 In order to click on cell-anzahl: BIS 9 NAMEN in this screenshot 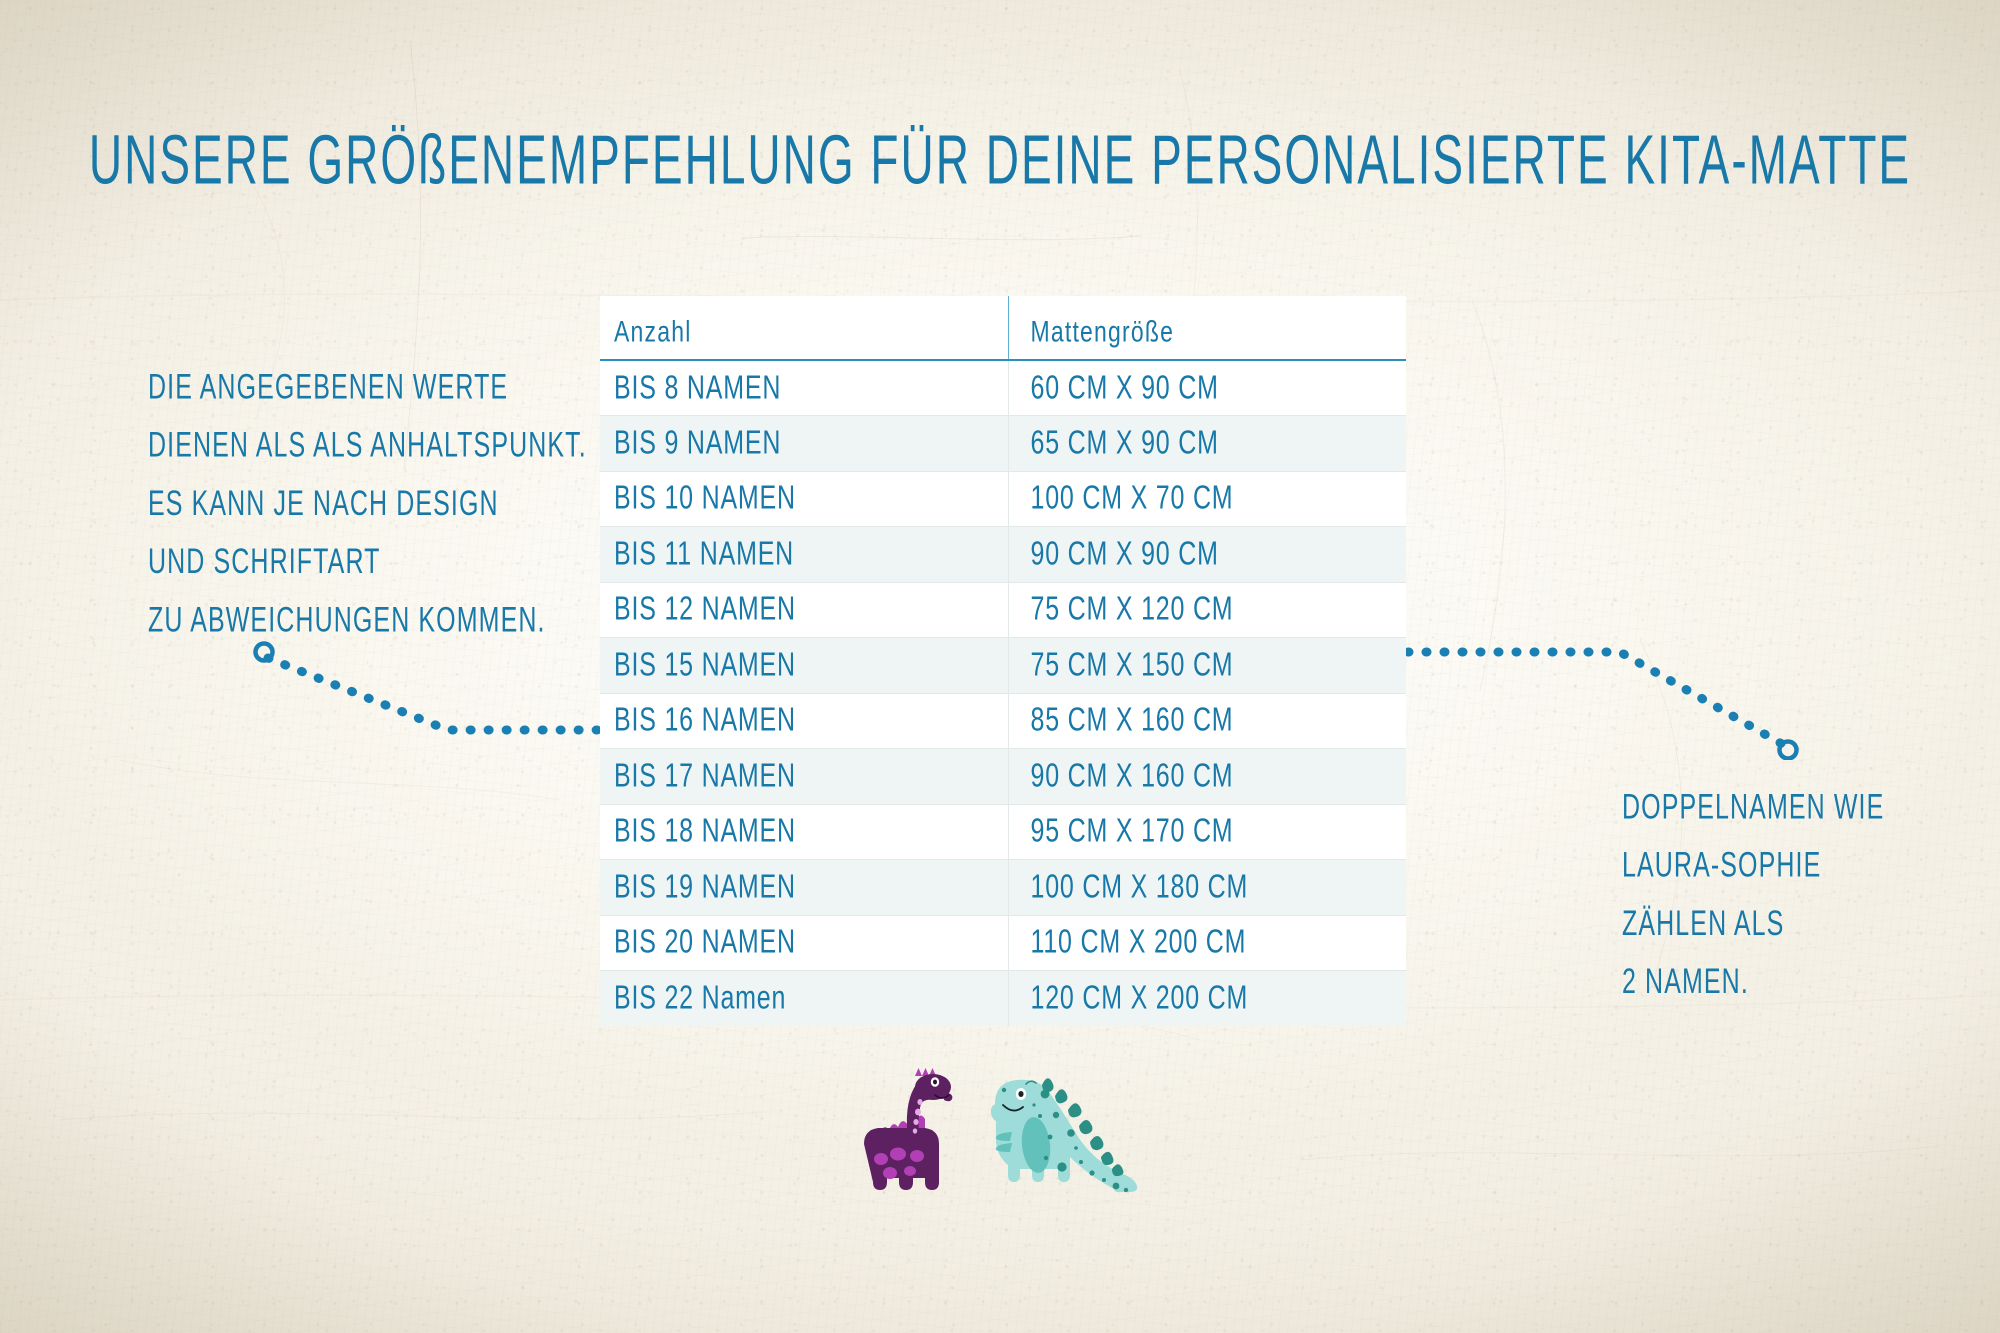, I will do `click(804, 443)`.